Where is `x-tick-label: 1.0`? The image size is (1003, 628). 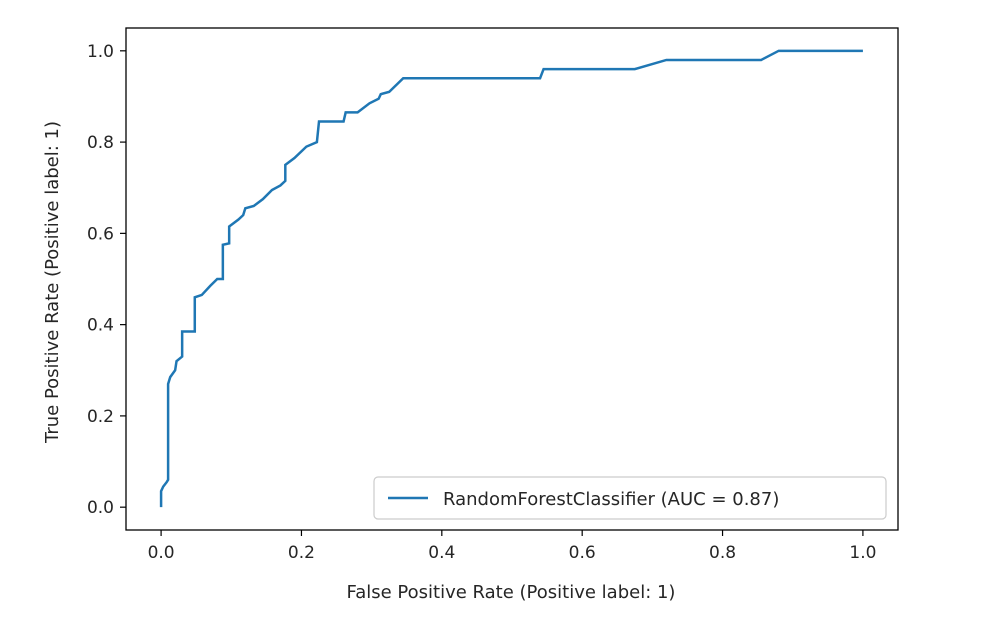 x-tick-label: 1.0 is located at coordinates (862, 553).